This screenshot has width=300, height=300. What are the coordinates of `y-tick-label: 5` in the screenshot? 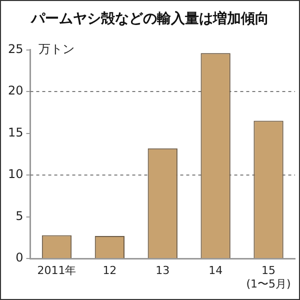 It's located at (20, 215).